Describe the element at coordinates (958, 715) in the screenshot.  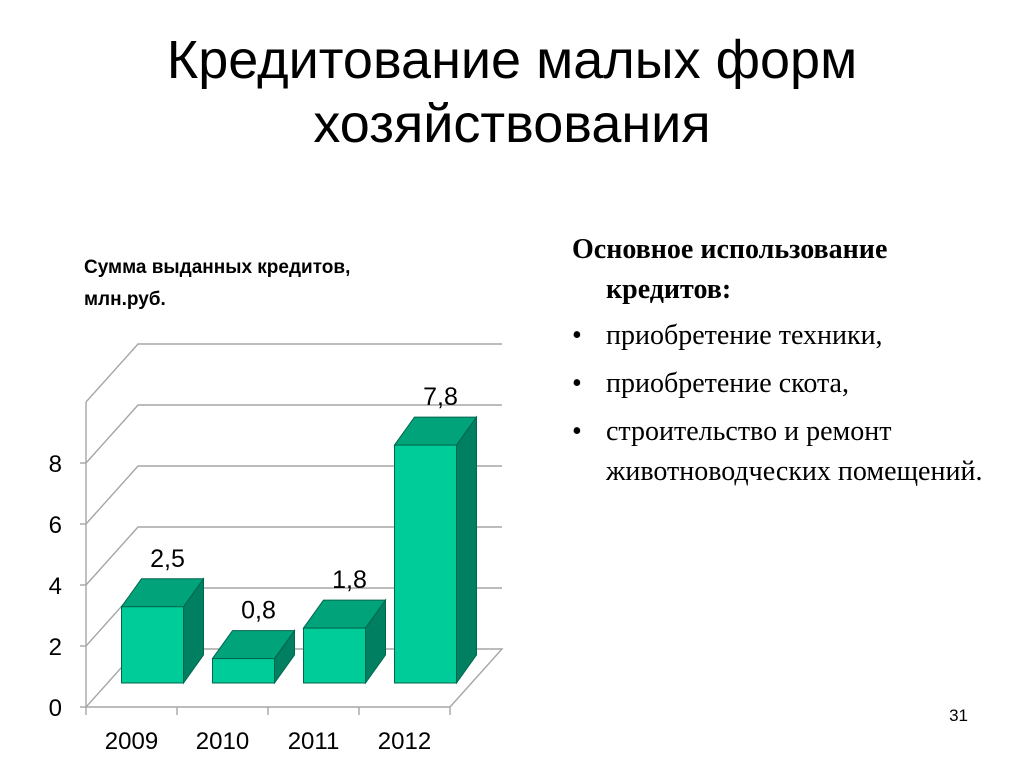
I see `page-number: 31` at that location.